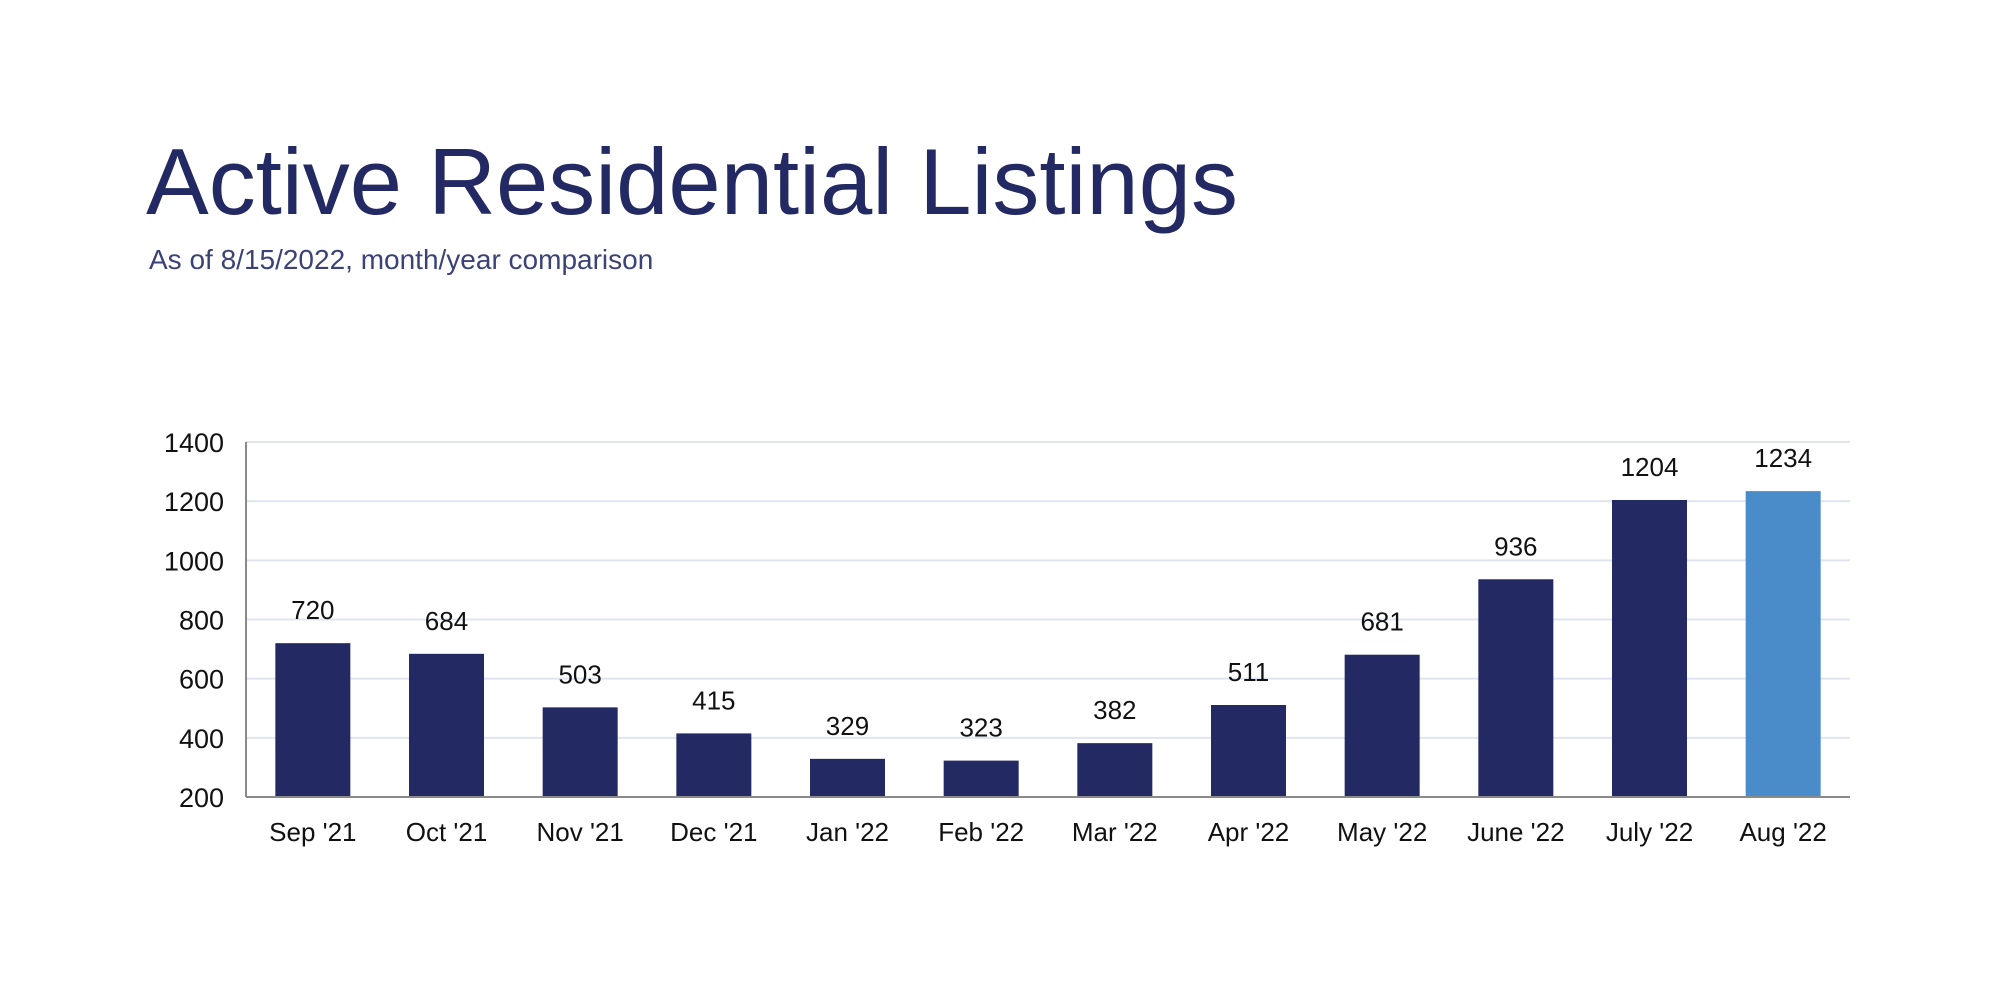  What do you see at coordinates (446, 621) in the screenshot?
I see `data-label: 684` at bounding box center [446, 621].